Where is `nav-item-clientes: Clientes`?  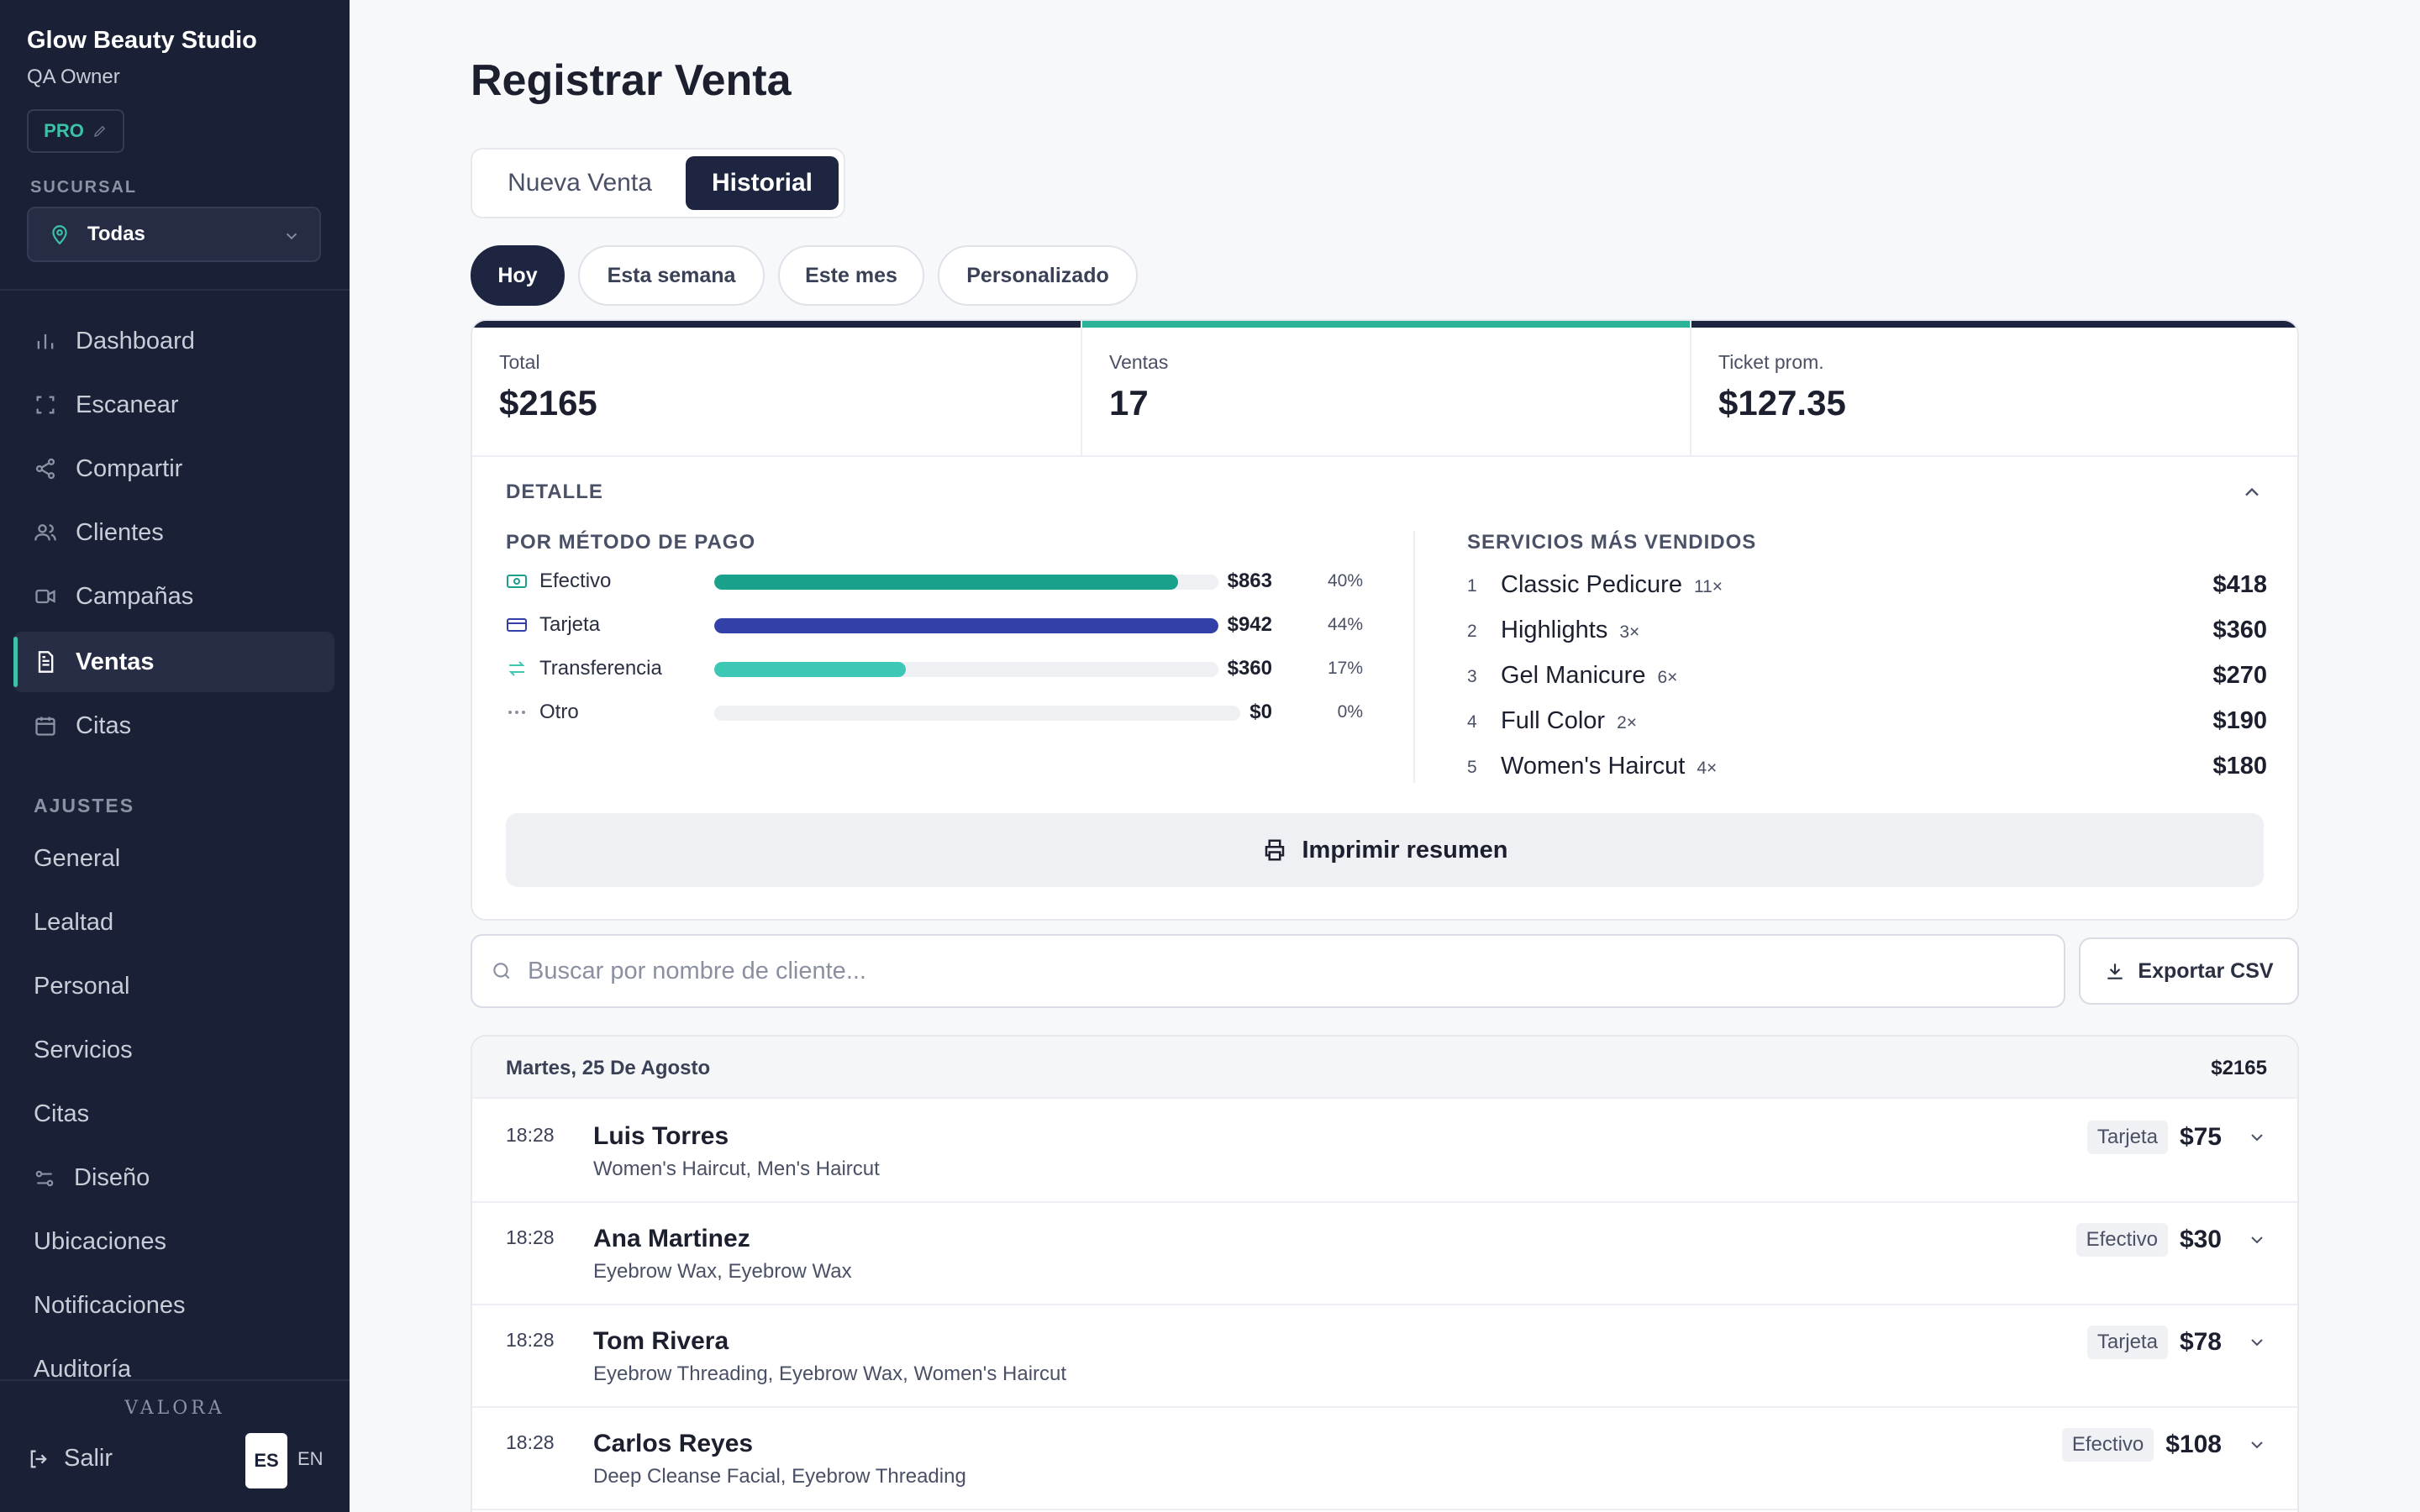
nav-item-clientes: Clientes is located at coordinates (173, 532).